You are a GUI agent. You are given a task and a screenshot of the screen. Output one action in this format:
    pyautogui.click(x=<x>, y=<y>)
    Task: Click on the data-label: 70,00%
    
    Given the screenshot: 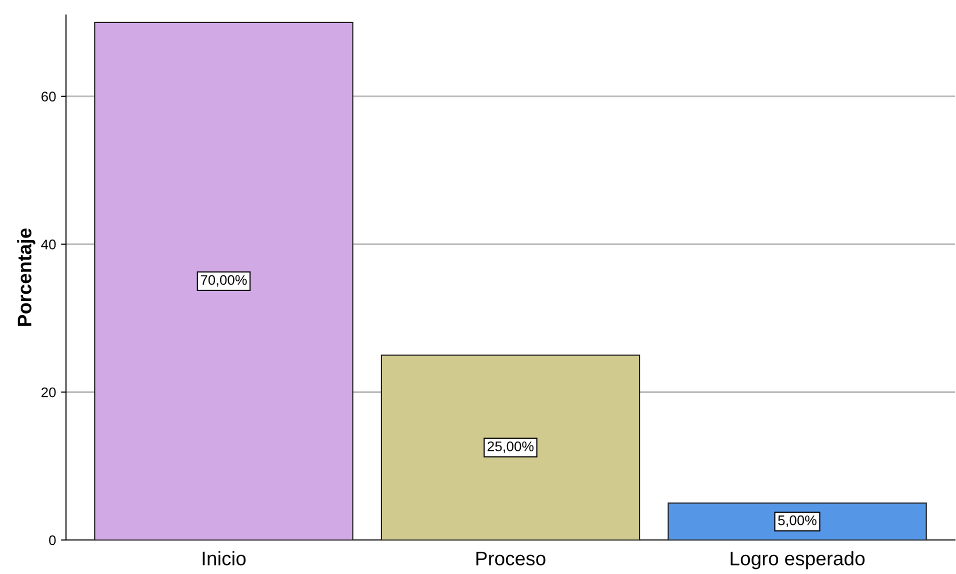 What is the action you would take?
    pyautogui.click(x=223, y=281)
    